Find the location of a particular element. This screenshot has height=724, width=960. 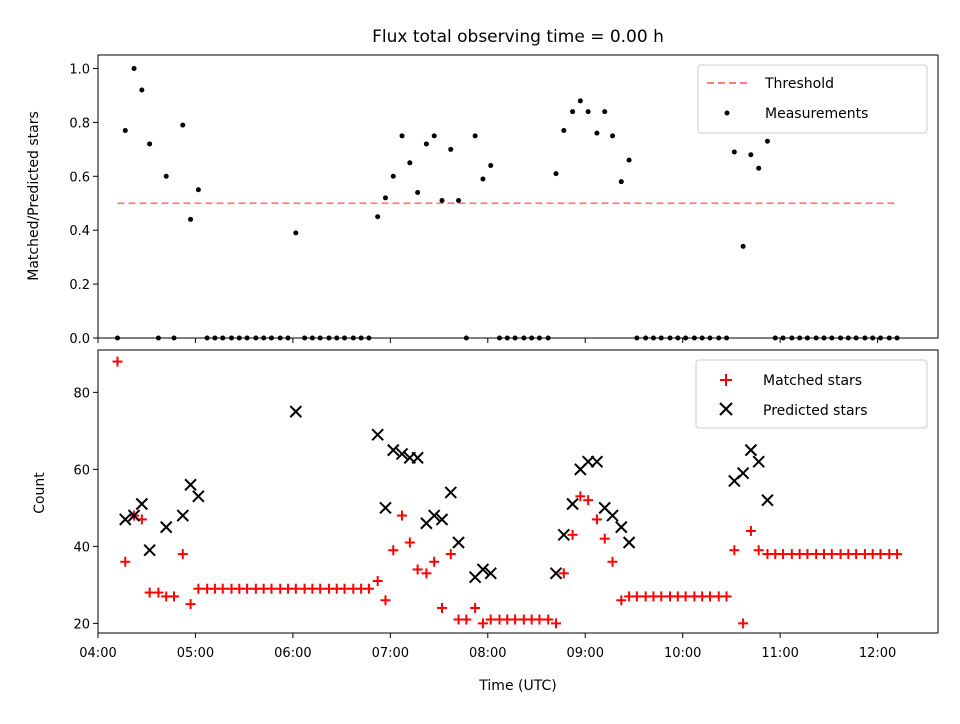

ratio-legend: Threshold Measurements is located at coordinates (812, 99).